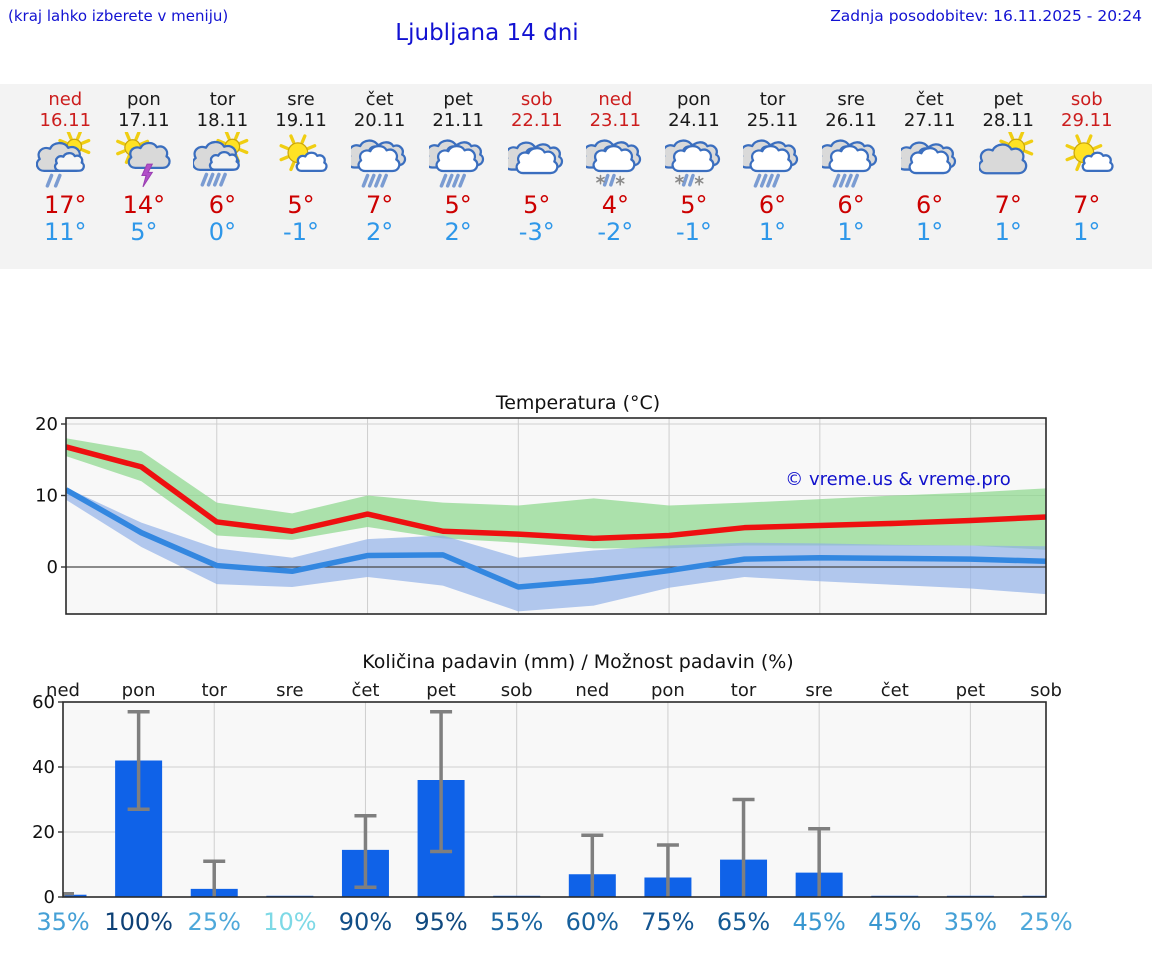 This screenshot has width=1152, height=975. What do you see at coordinates (46, 424) in the screenshot?
I see `temp-ytick: 20` at bounding box center [46, 424].